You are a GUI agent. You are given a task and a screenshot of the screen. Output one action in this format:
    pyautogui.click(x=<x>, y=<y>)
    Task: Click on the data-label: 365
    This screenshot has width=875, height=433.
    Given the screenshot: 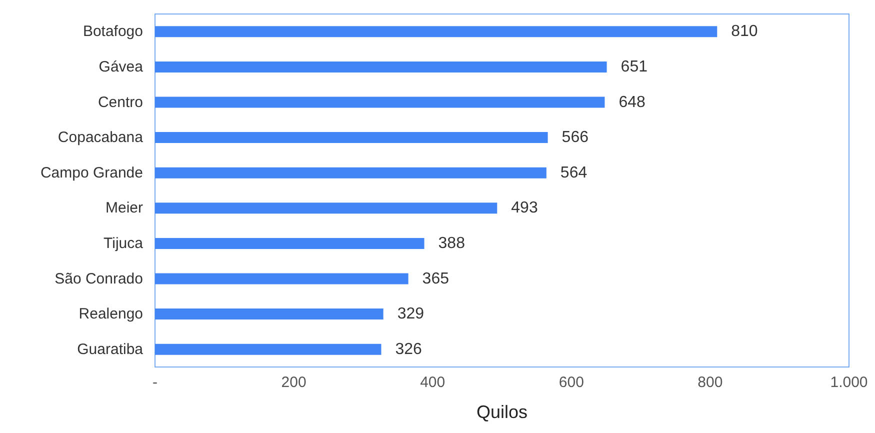 What is the action you would take?
    pyautogui.click(x=436, y=279)
    